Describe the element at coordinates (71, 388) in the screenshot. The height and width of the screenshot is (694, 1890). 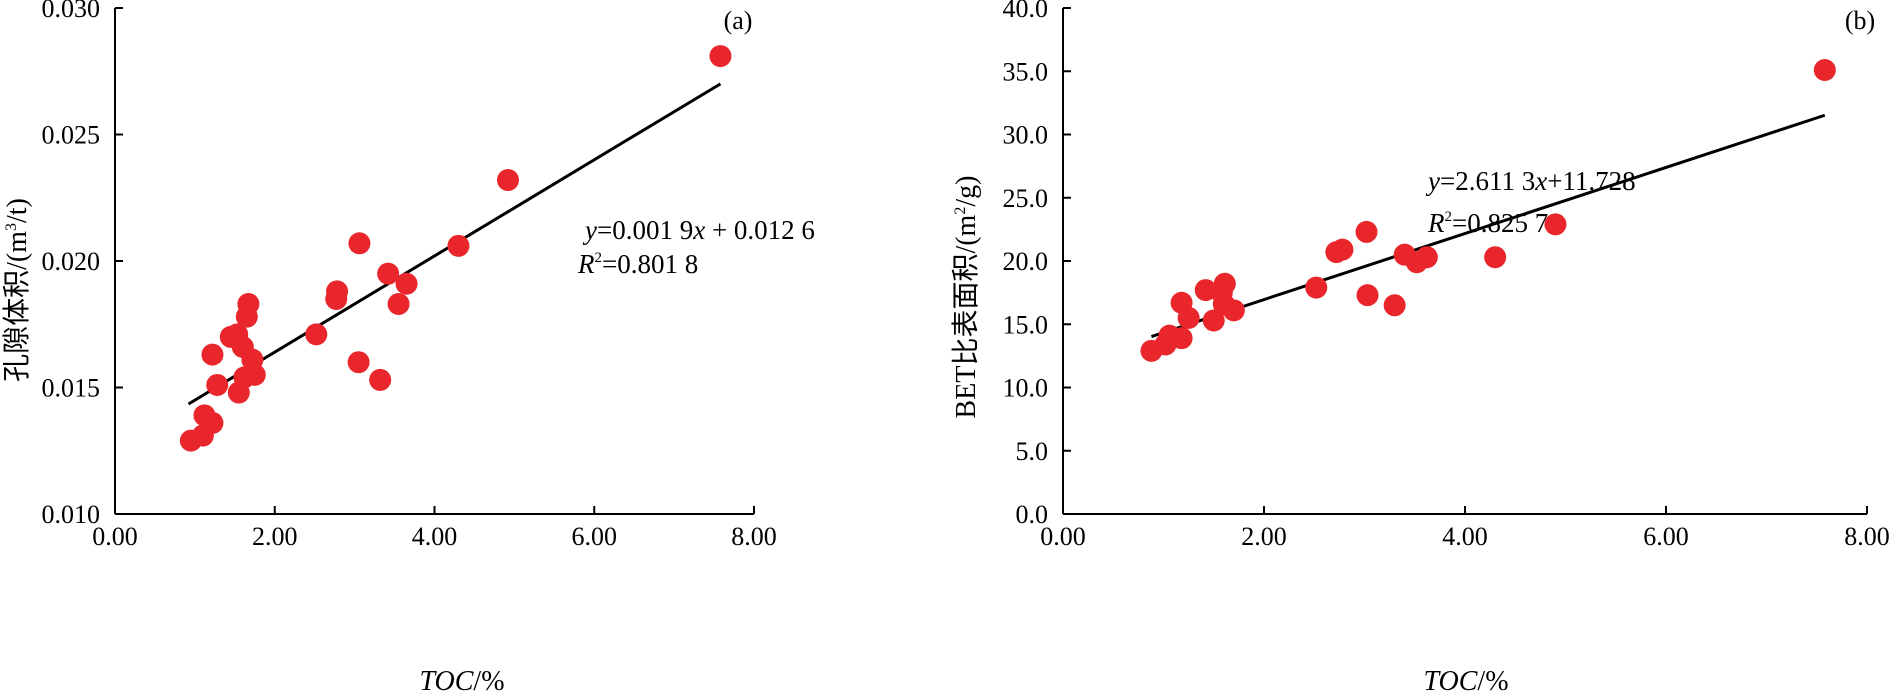
I see `panel-a-y-tick-label: 0.015` at that location.